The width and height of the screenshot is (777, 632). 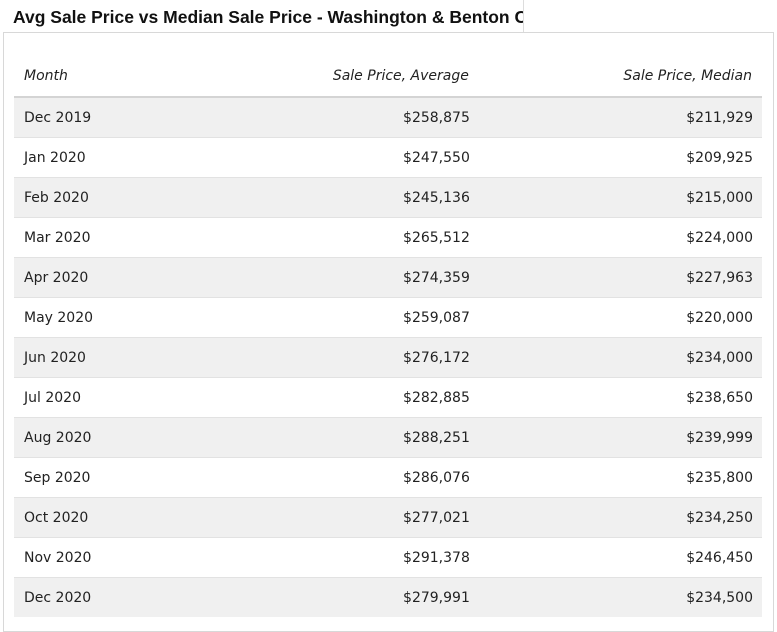 I want to click on table-row: Nov 2020 $291,378 $246,450, so click(x=388, y=557).